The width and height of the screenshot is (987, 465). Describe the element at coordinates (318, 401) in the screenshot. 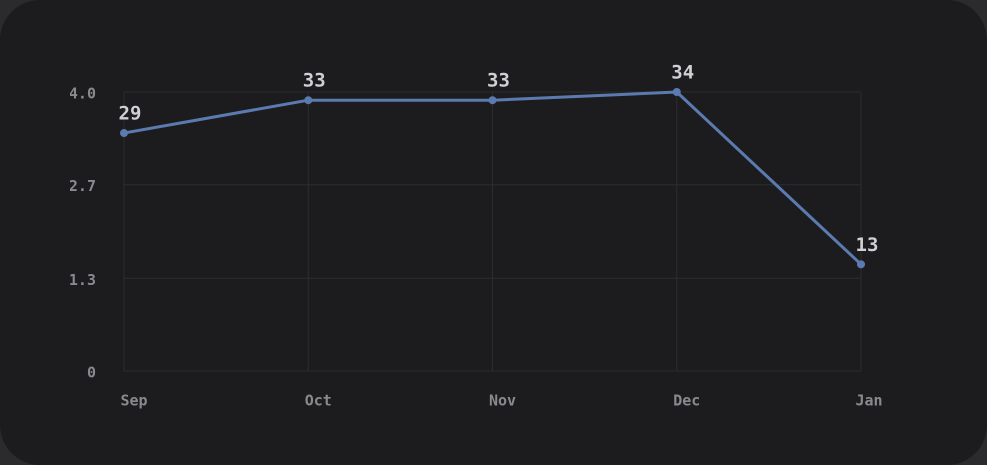

I see `x-tick-label: Oct` at that location.